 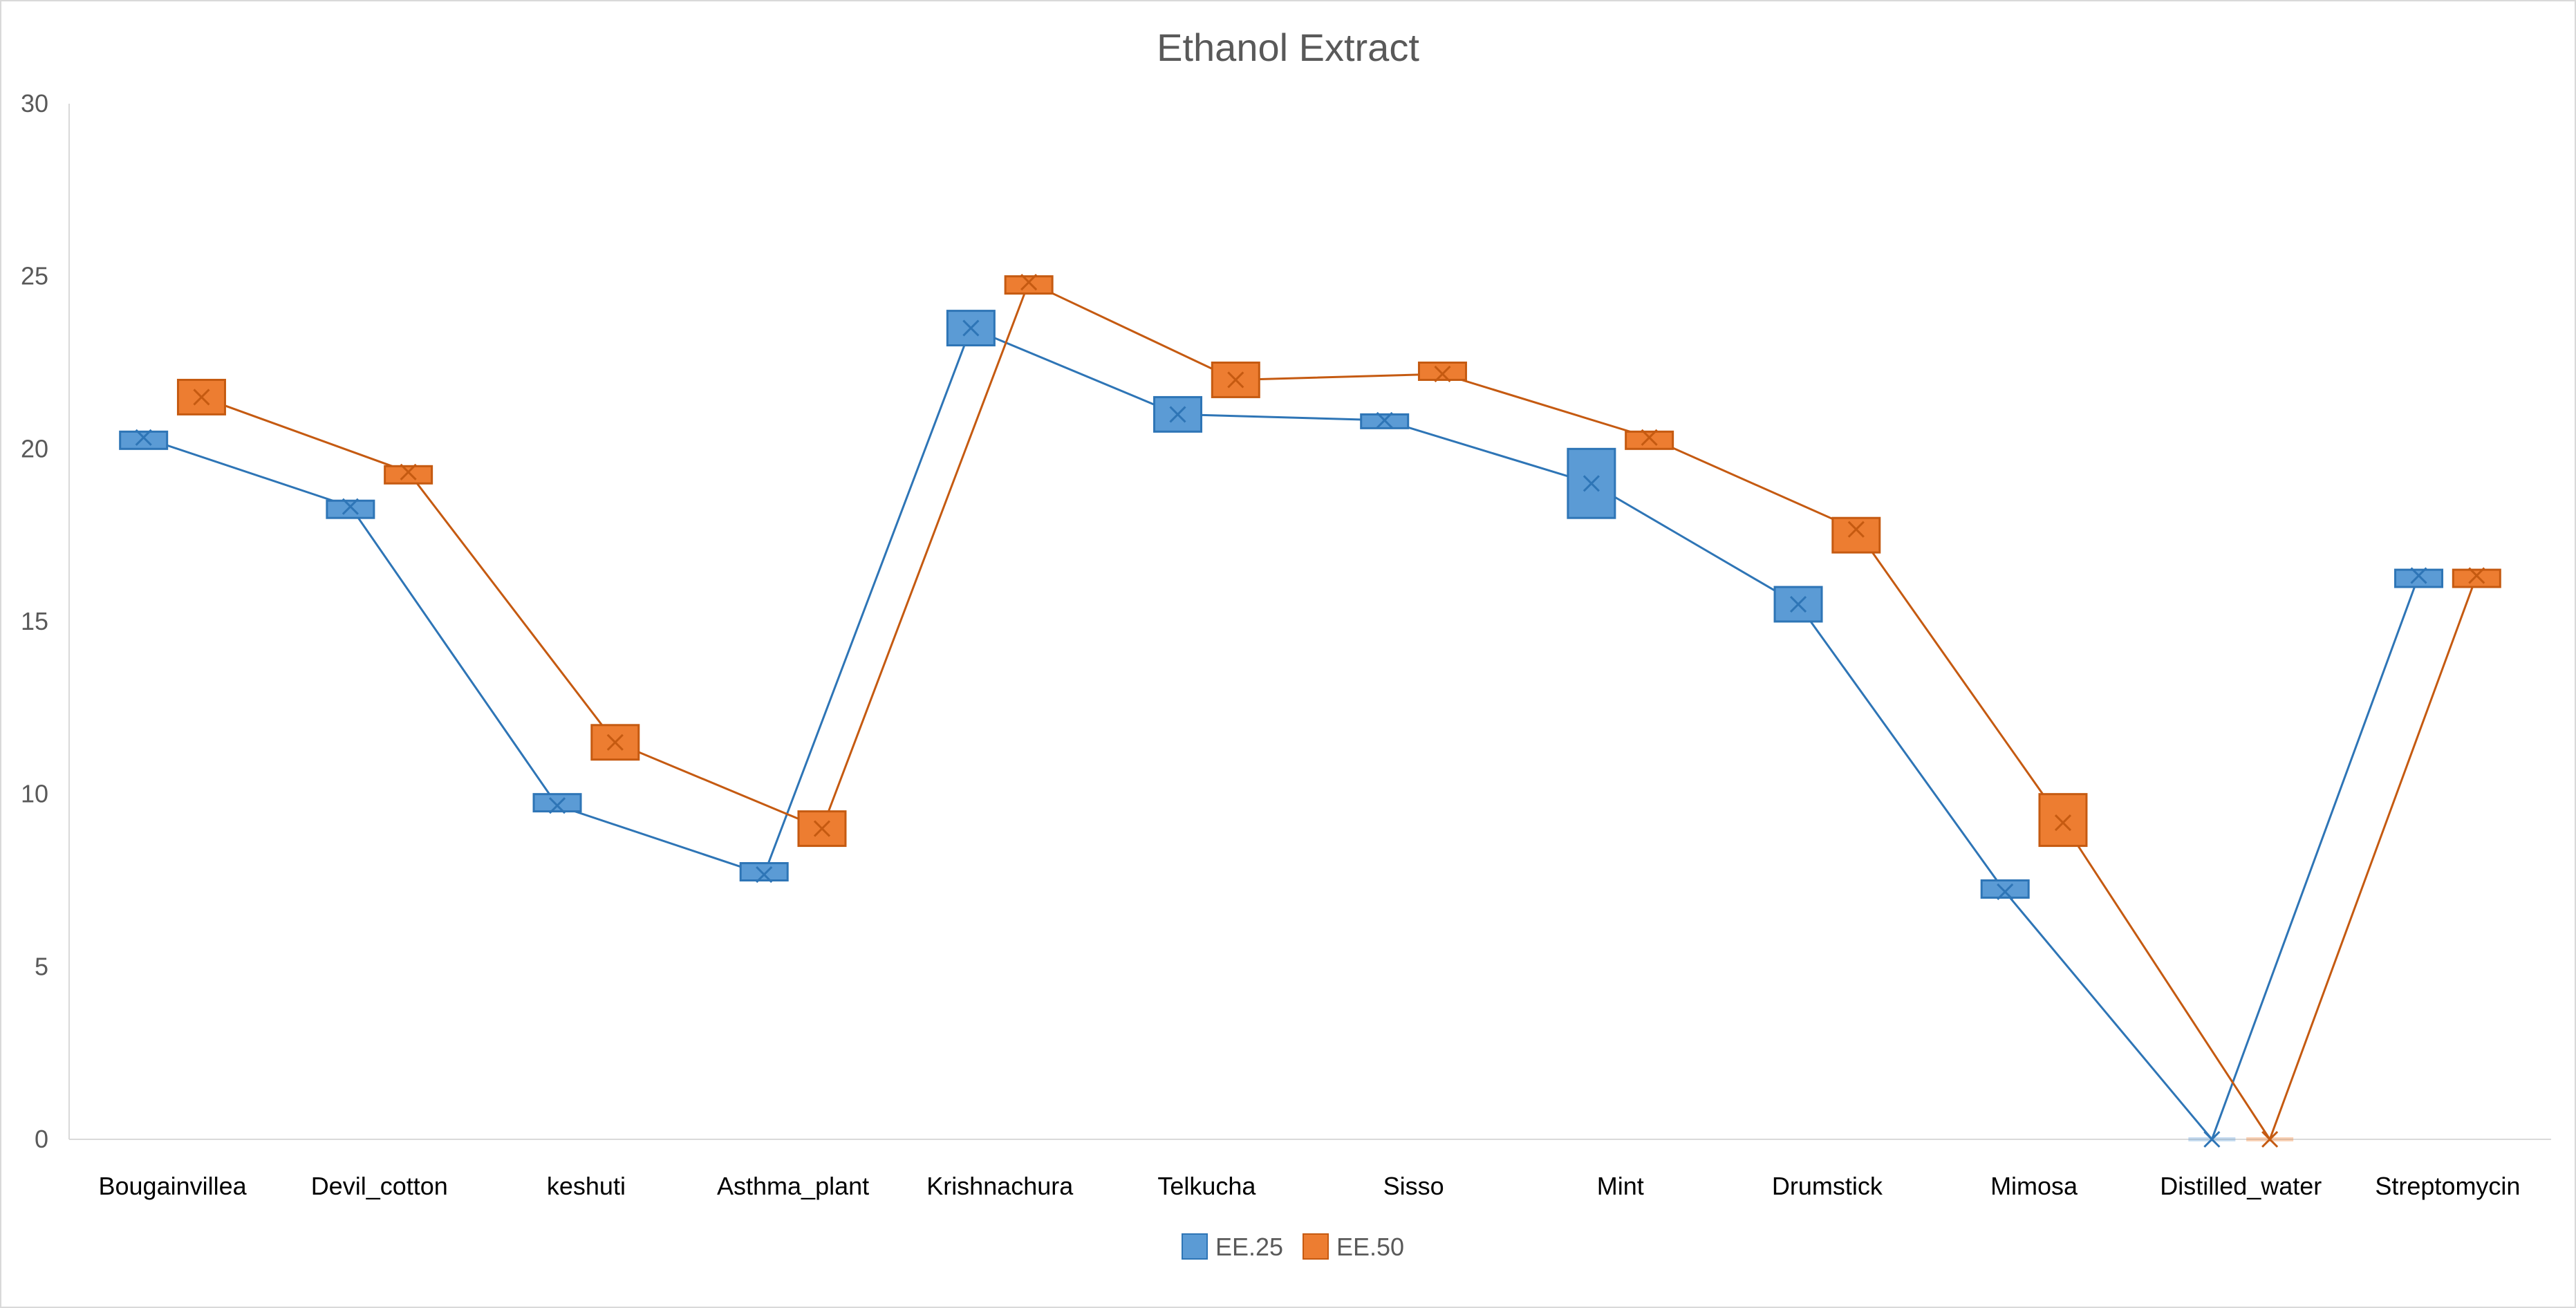 I want to click on x-tick-label: Devil_cotton, so click(x=379, y=1186).